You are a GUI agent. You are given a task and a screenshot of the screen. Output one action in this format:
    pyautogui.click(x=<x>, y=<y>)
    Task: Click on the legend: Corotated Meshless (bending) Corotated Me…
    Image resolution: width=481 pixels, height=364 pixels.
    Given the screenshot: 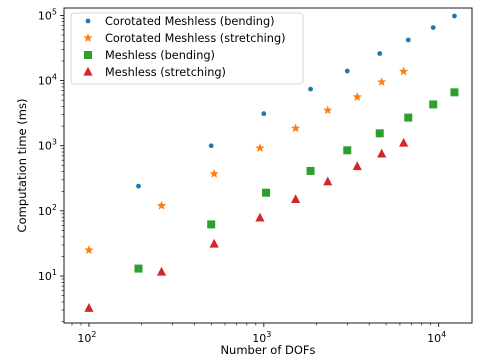 What is the action you would take?
    pyautogui.click(x=187, y=48)
    